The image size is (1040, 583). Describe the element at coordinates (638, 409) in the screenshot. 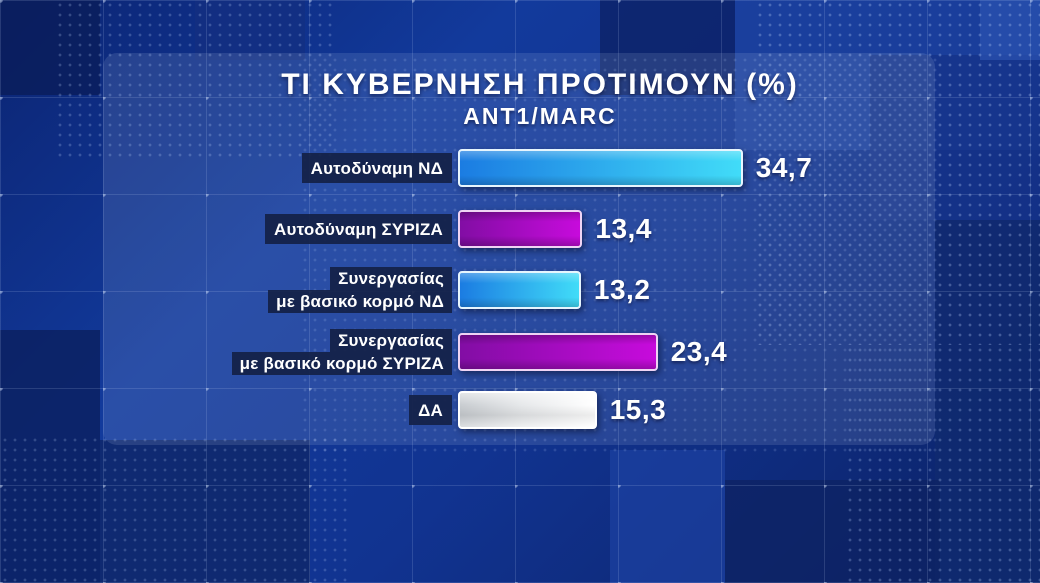

I see `value-label: 15,3` at that location.